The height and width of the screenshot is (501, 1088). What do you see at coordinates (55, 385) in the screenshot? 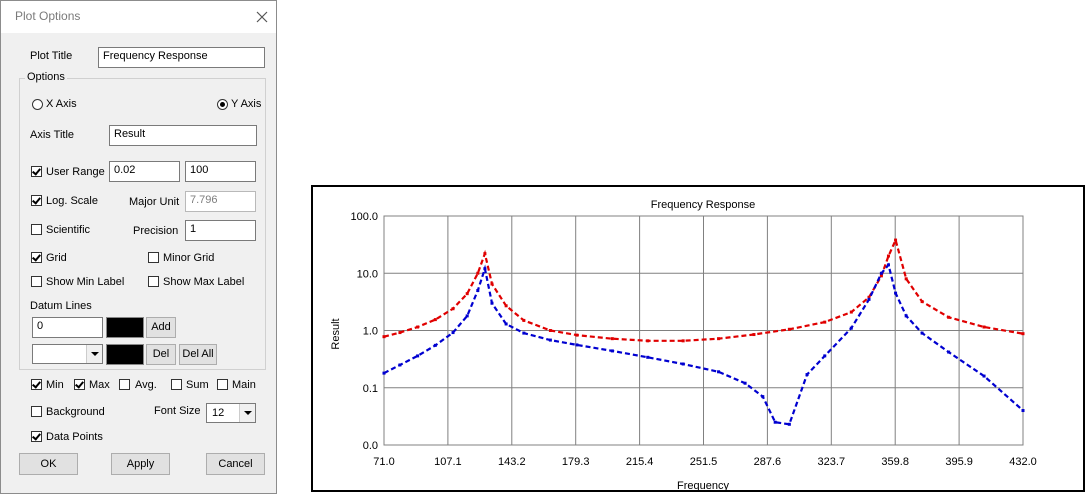
I see `min-label: Min` at bounding box center [55, 385].